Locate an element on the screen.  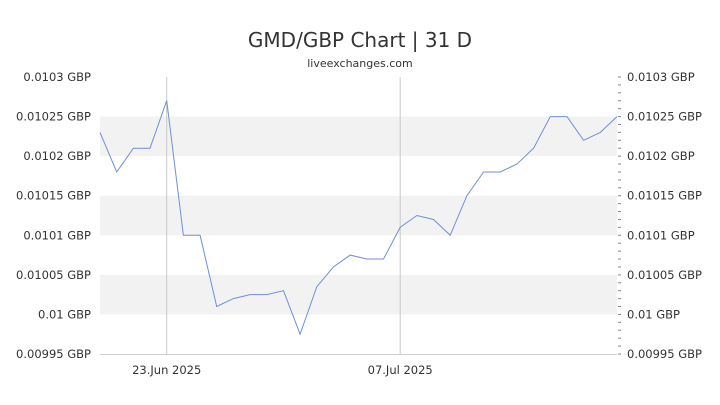
y-tick-label-left: 0.01005 GBP is located at coordinates (53, 275).